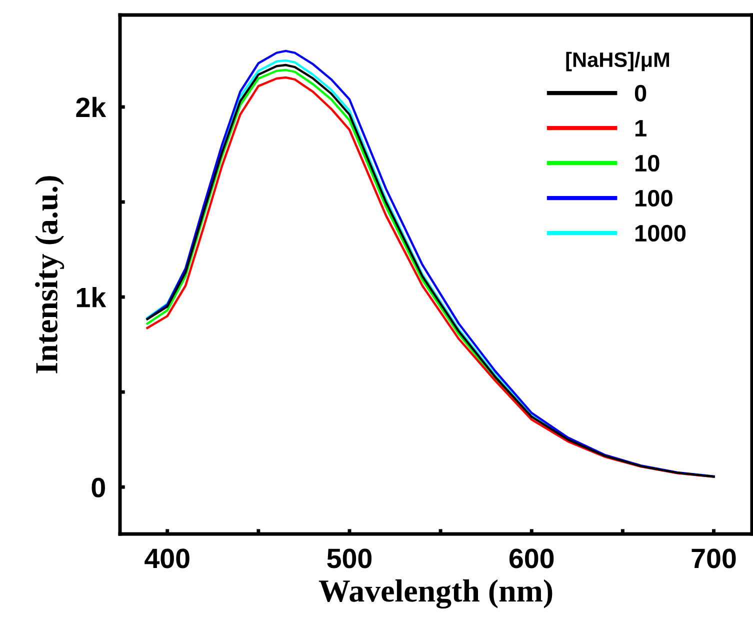  I want to click on x-tick-label: 400, so click(167, 558).